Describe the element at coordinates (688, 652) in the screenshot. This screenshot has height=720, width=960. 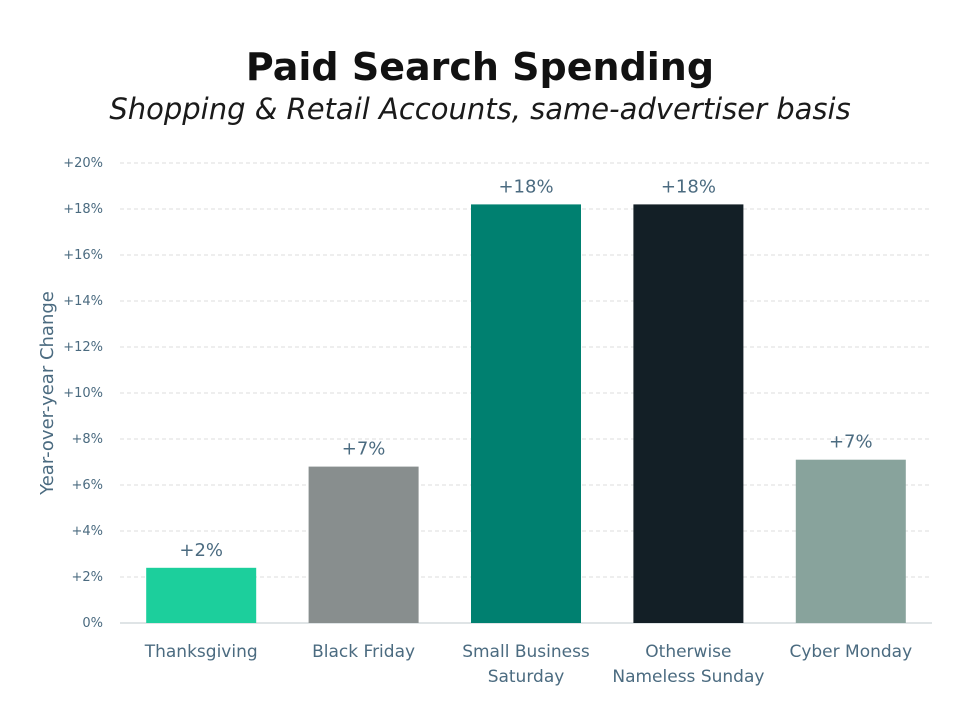
I see `category-label: Otherwise` at that location.